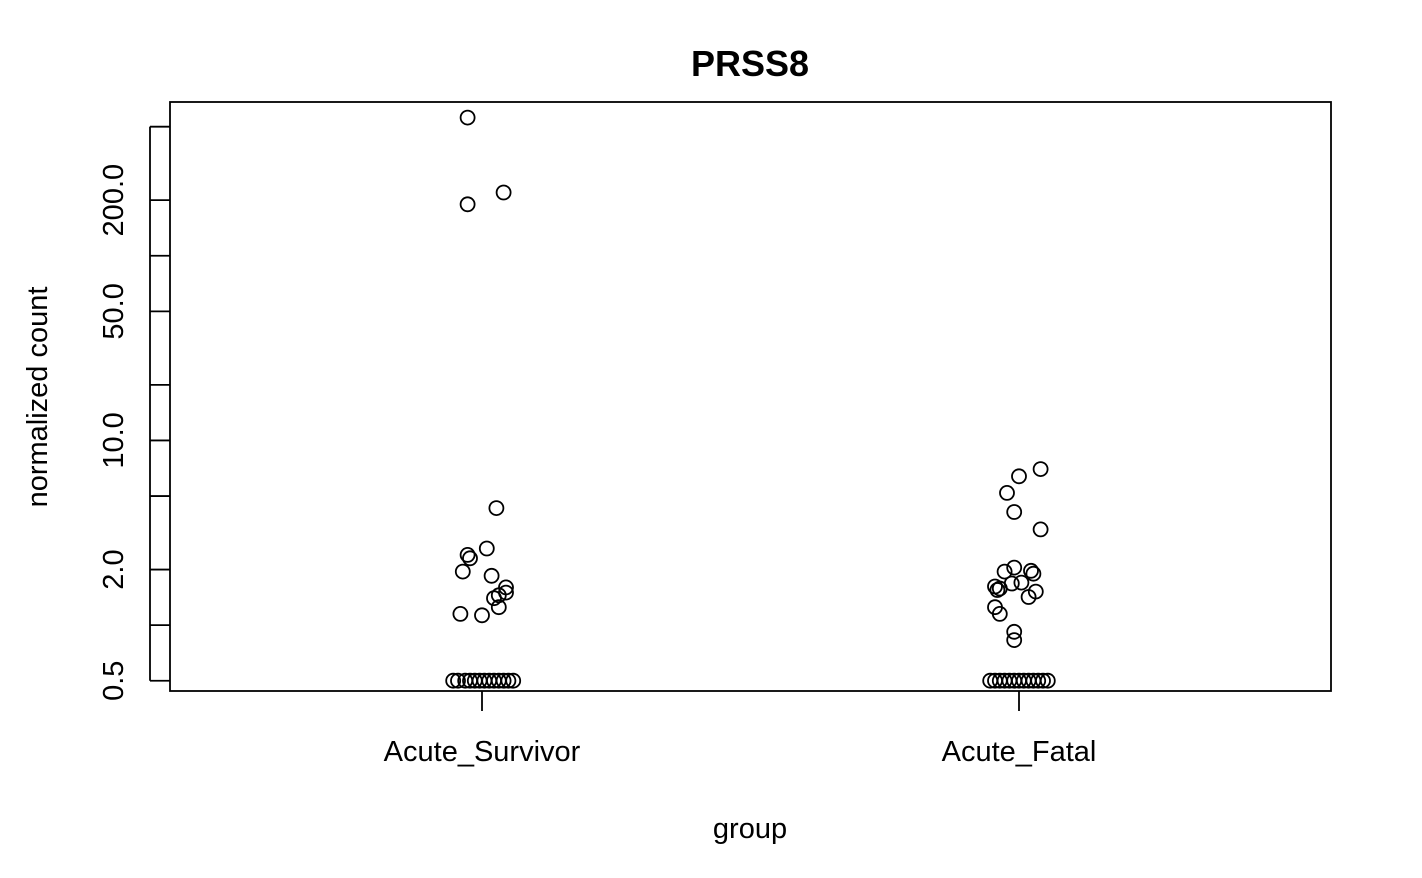  What do you see at coordinates (114, 311) in the screenshot?
I see `y-tick-label: 50.0` at bounding box center [114, 311].